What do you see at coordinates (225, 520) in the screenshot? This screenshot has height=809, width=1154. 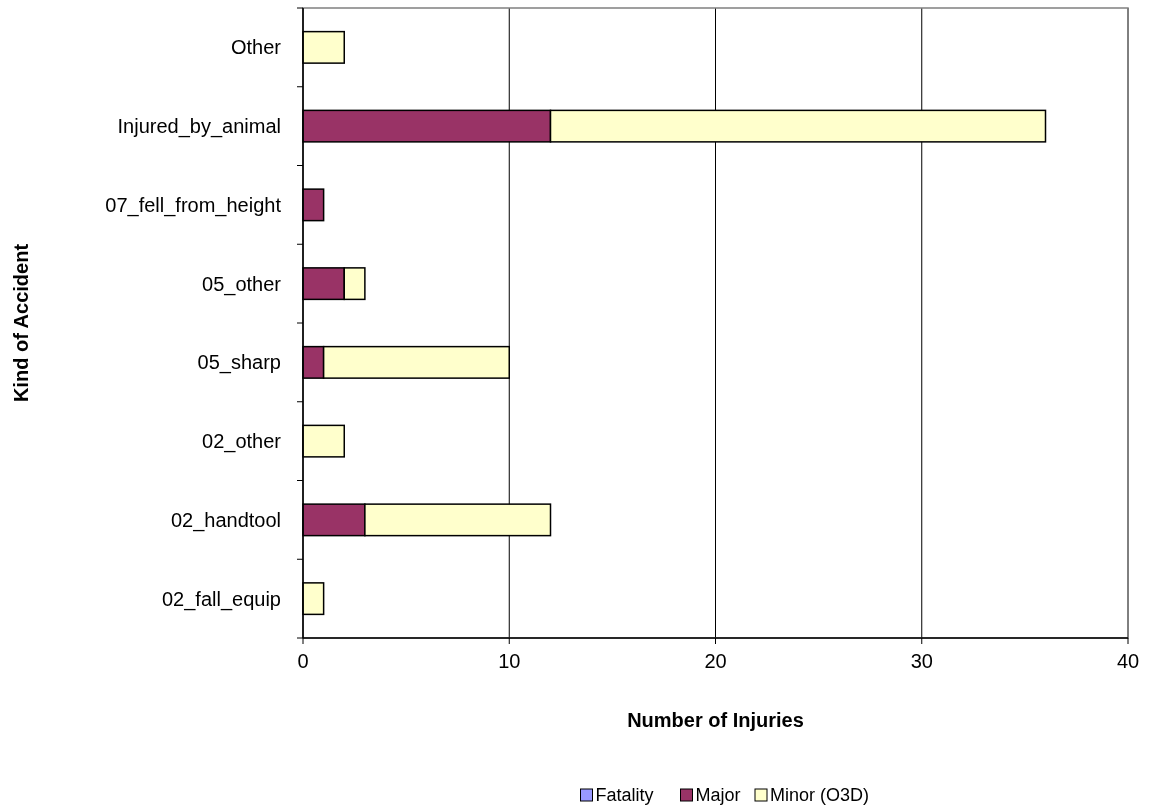 I see `y-tick-label: 02_handtool` at bounding box center [225, 520].